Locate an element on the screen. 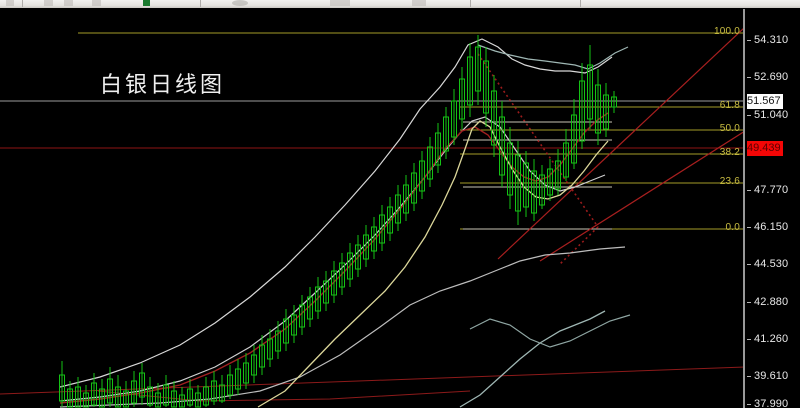 This screenshot has width=800, height=408. fib-label-61-8: 61.8 is located at coordinates (729, 105).